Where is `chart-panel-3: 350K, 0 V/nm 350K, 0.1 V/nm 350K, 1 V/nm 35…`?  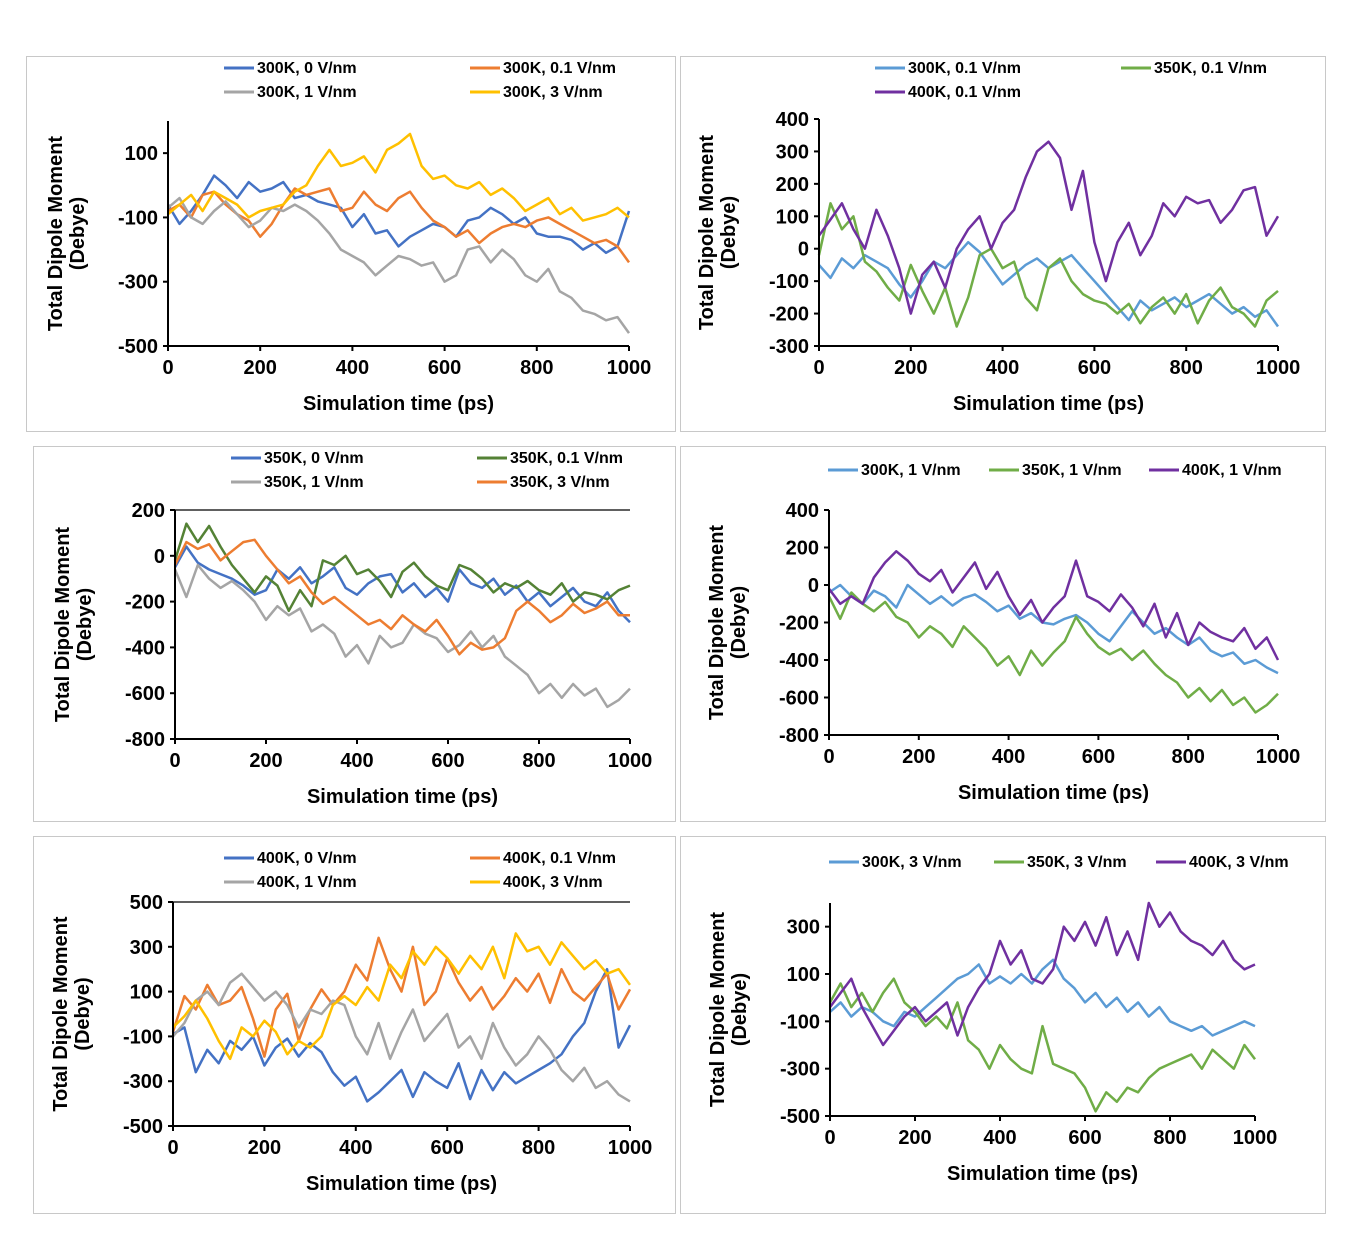
chart-panel-3: 350K, 0 V/nm 350K, 0.1 V/nm 350K, 1 V/nm 35… is located at coordinates (354, 634).